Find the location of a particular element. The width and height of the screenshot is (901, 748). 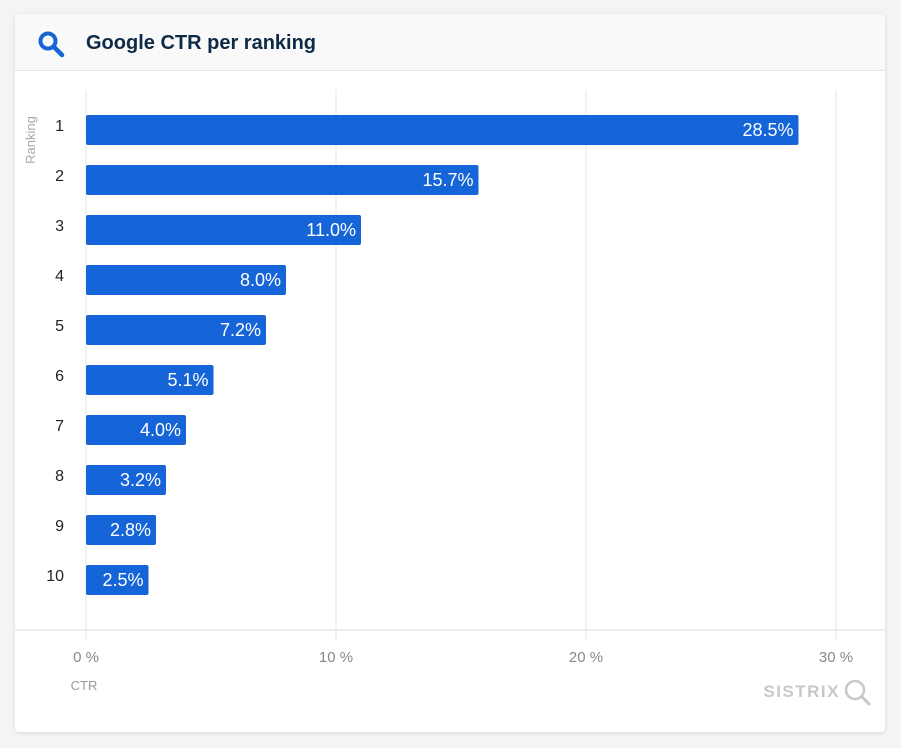

category-label: 4 is located at coordinates (59, 276).